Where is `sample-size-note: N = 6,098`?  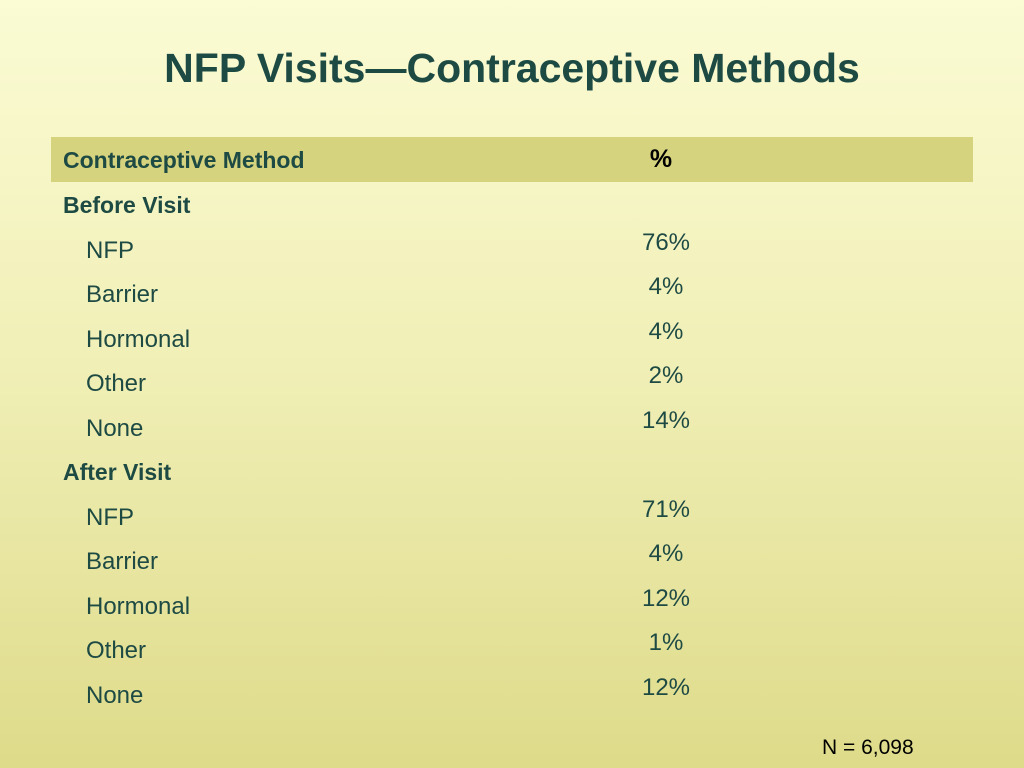
sample-size-note: N = 6,098 is located at coordinates (868, 747).